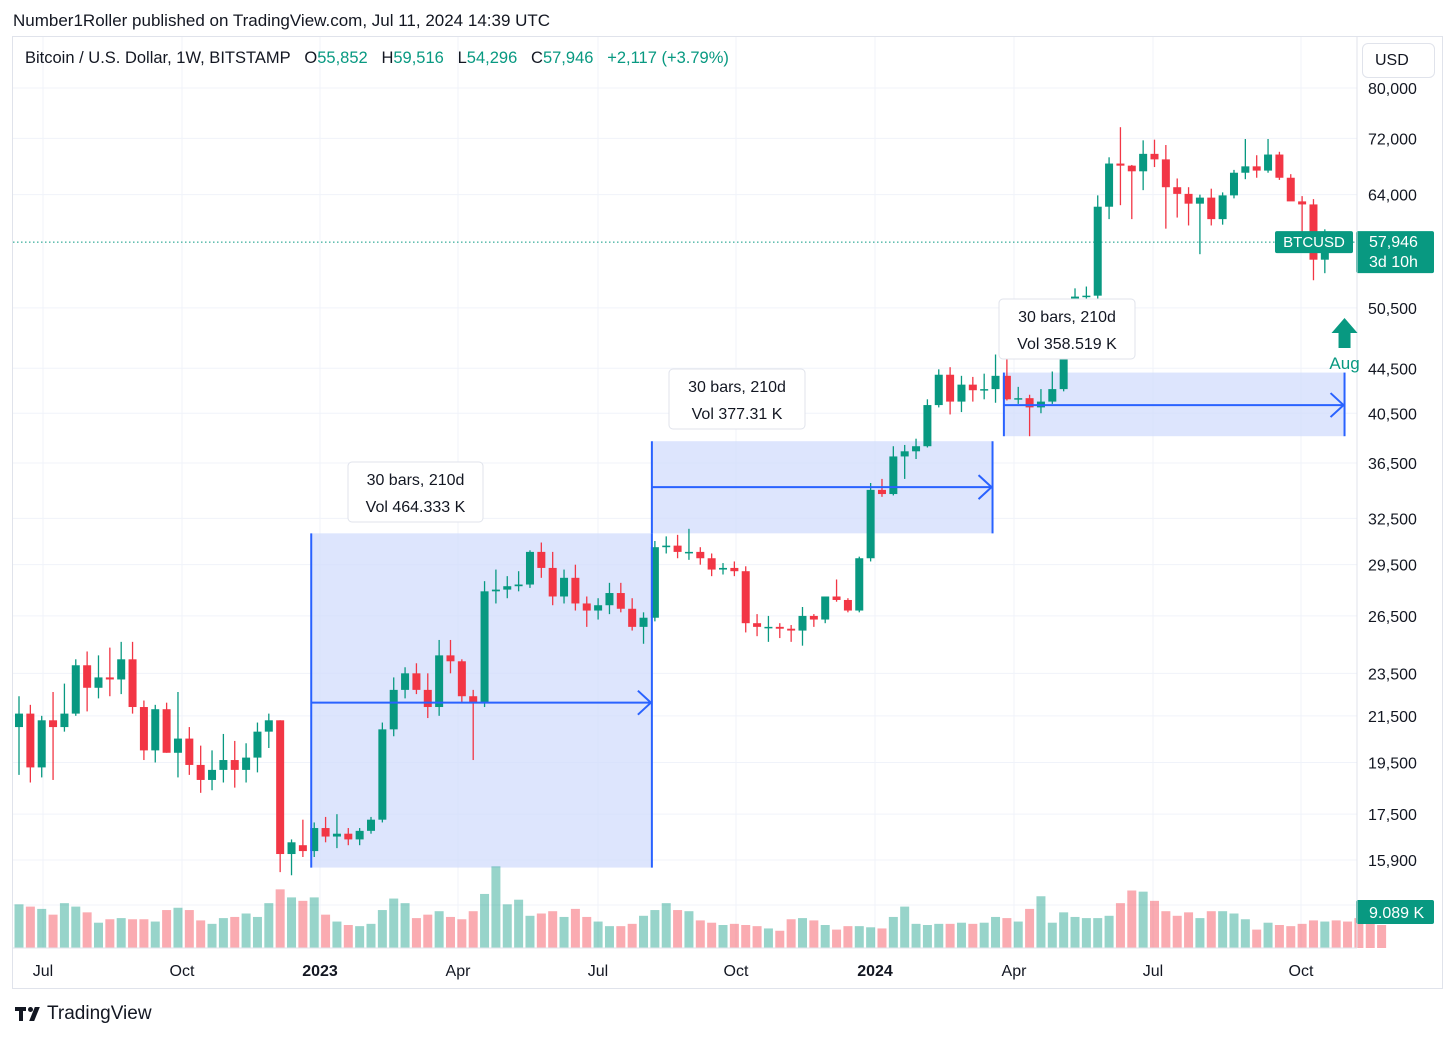 The width and height of the screenshot is (1456, 1037). Describe the element at coordinates (1398, 60) in the screenshot. I see `currency-button: USD` at that location.